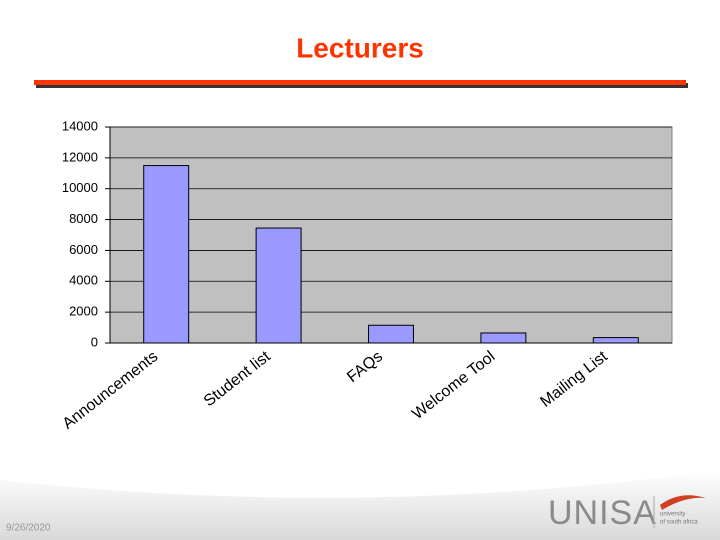  What do you see at coordinates (83, 311) in the screenshot?
I see `y-tick-label: 2000` at bounding box center [83, 311].